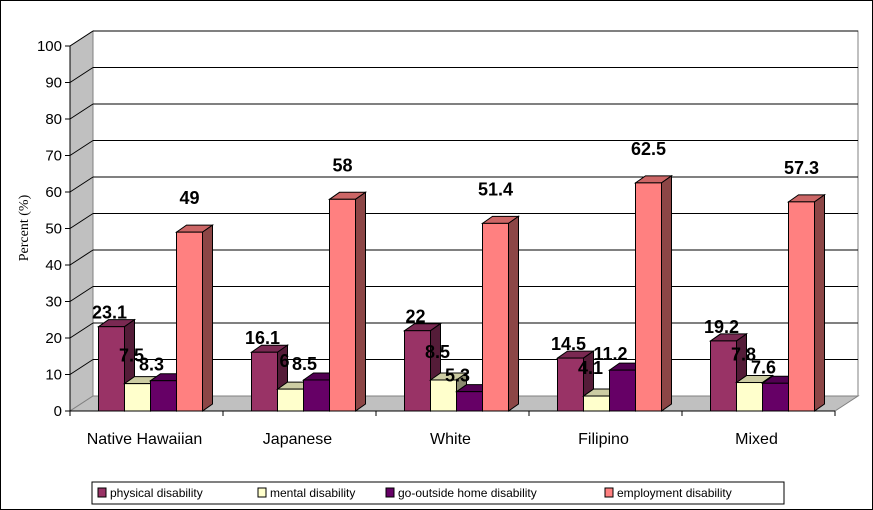 The height and width of the screenshot is (510, 873). I want to click on legend-label: physical disability, so click(156, 493).